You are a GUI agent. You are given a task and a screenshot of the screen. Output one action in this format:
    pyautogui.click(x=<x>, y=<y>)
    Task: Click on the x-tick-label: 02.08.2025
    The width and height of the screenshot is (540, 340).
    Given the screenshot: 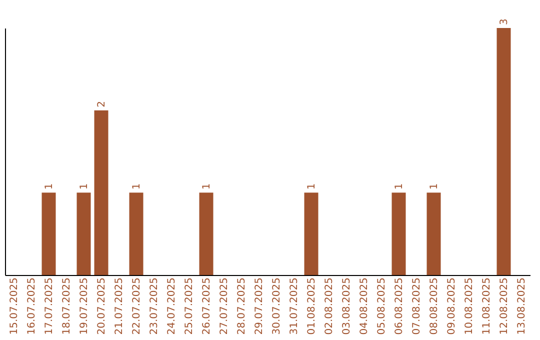 What is the action you would take?
    pyautogui.click(x=329, y=306)
    